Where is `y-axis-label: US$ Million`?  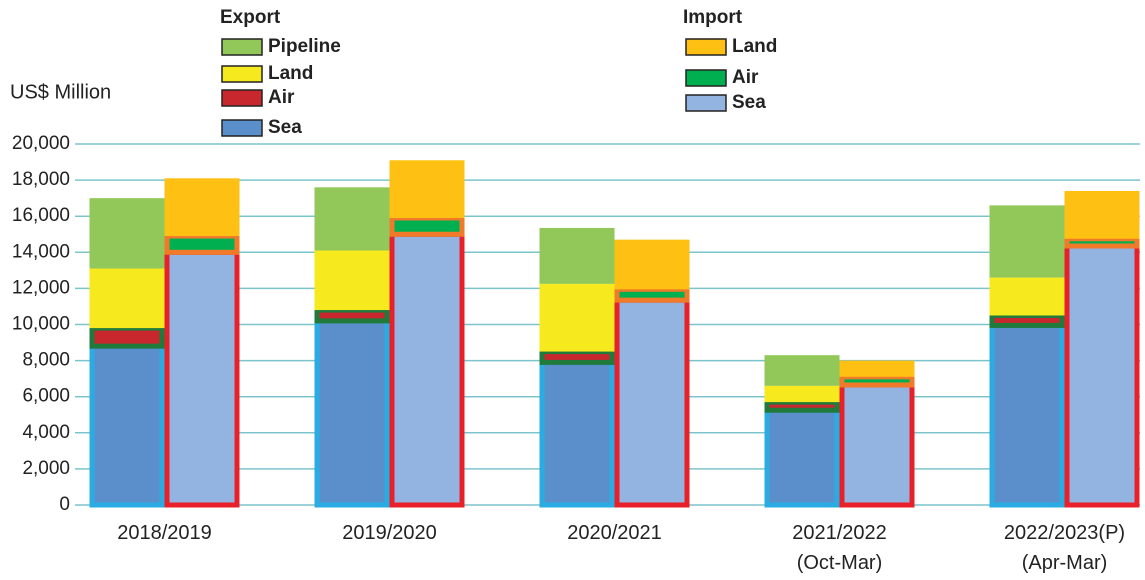
y-axis-label: US$ Million is located at coordinates (60, 92).